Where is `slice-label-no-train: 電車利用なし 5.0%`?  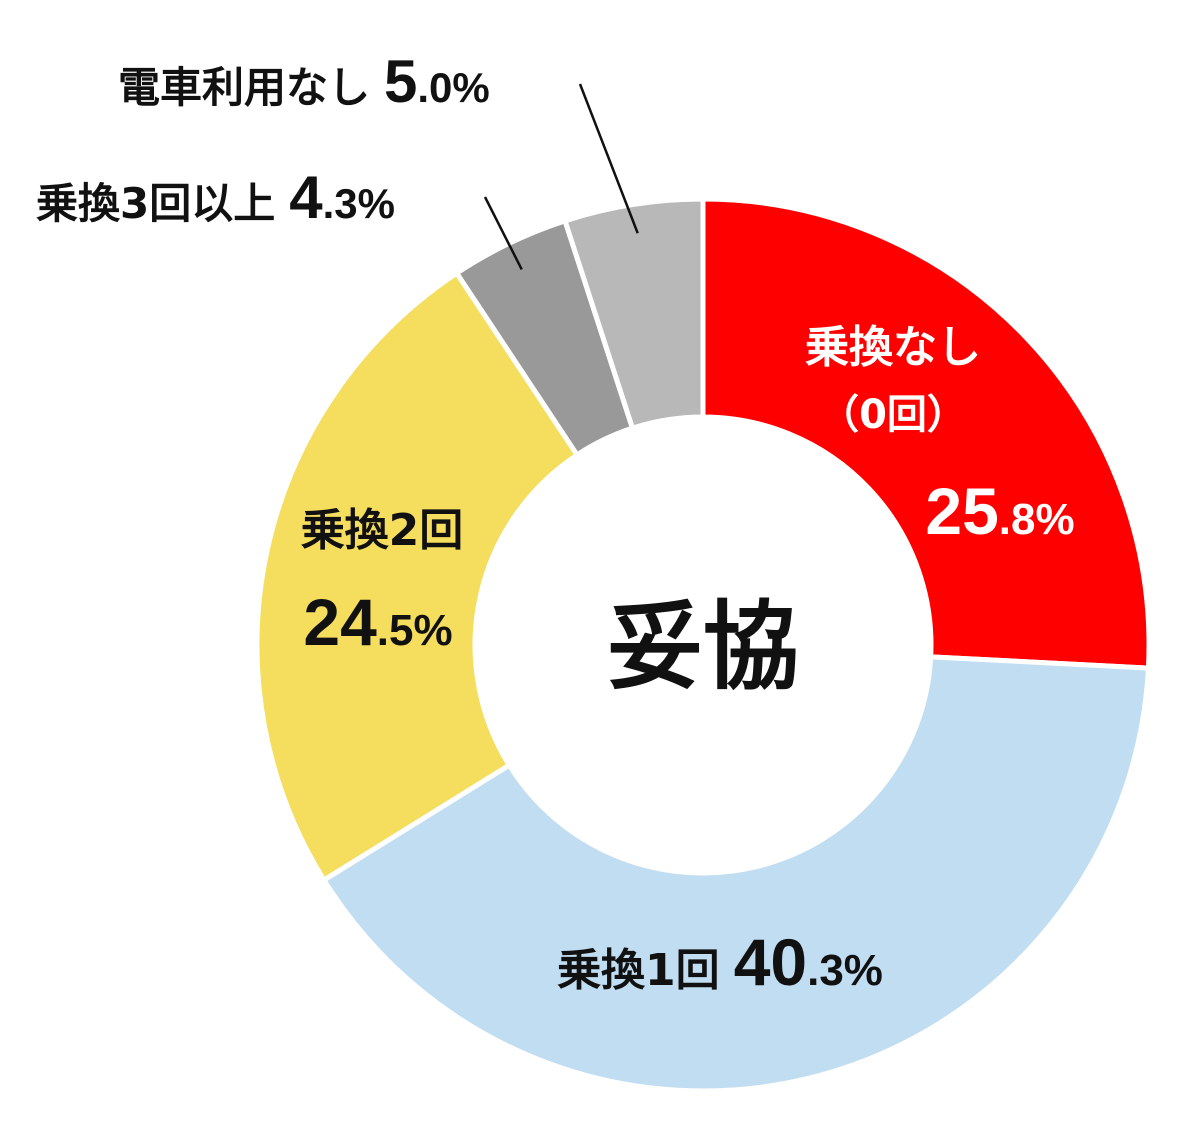
slice-label-no-train: 電車利用なし 5.0% is located at coordinates (304, 81).